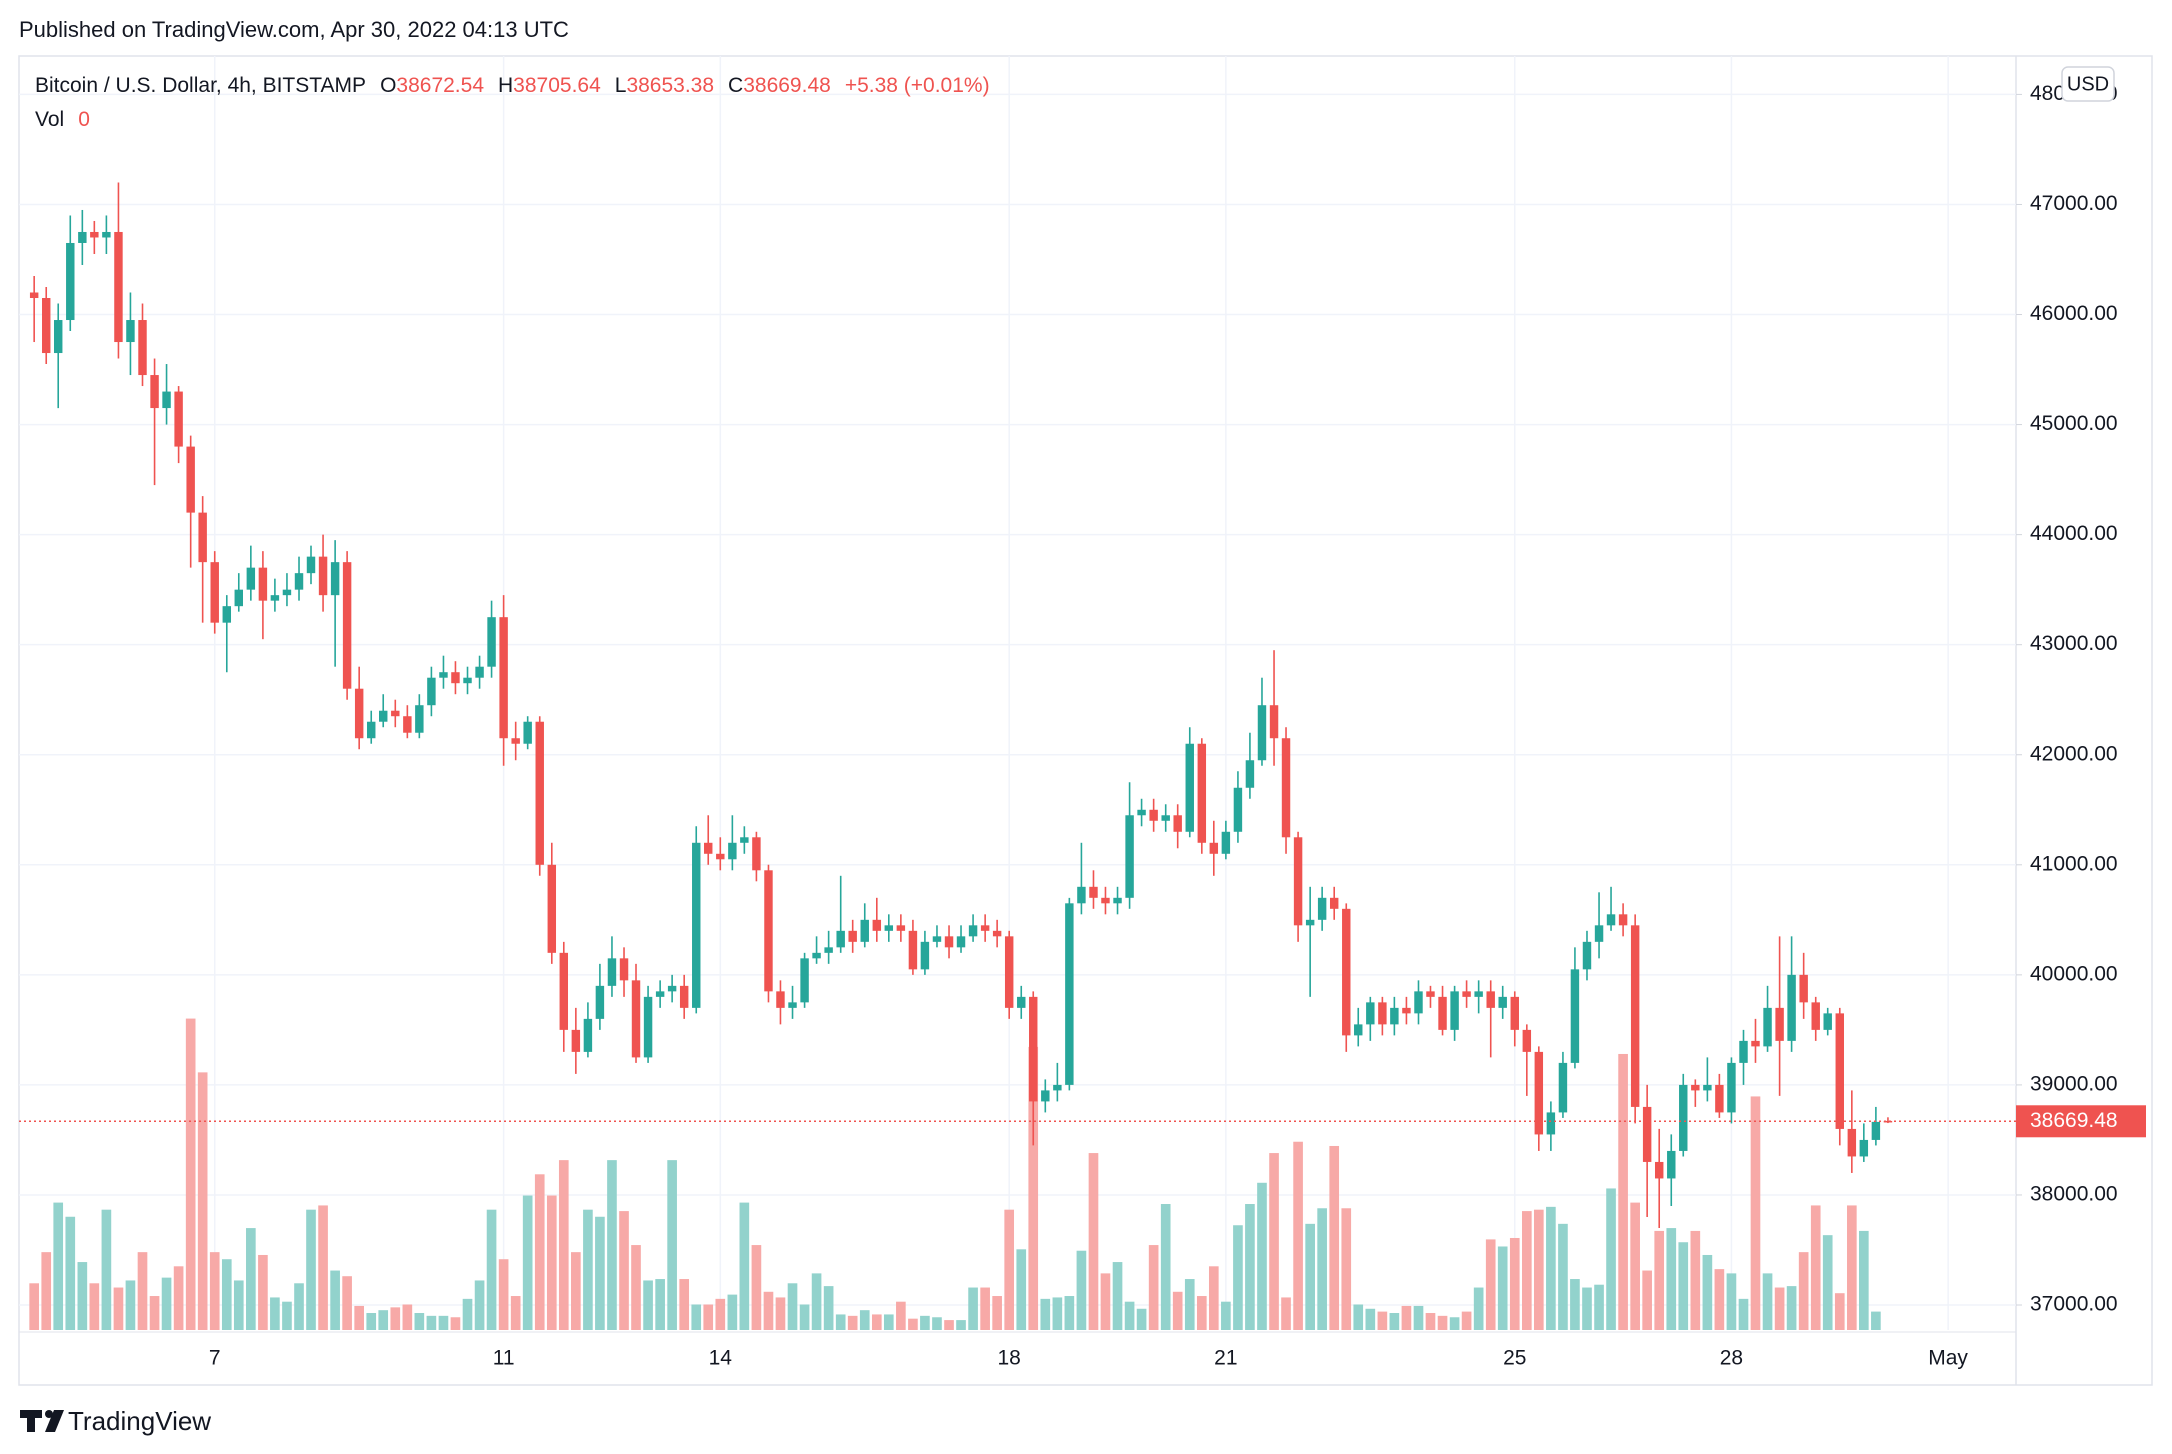 This screenshot has height=1454, width=2172. What do you see at coordinates (1731, 1358) in the screenshot?
I see `x-tick-label: 28` at bounding box center [1731, 1358].